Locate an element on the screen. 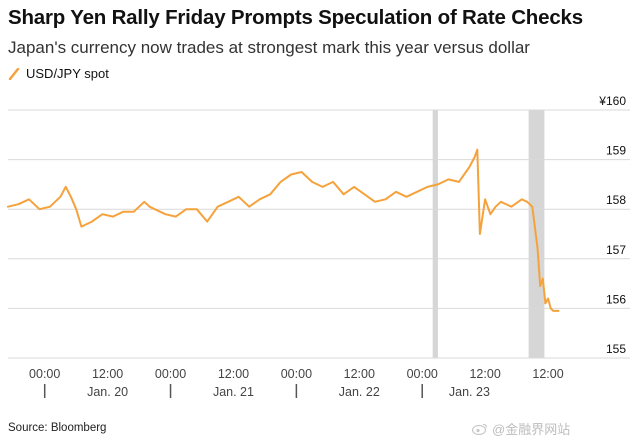  source-note: Source: Bloomberg is located at coordinates (57, 428).